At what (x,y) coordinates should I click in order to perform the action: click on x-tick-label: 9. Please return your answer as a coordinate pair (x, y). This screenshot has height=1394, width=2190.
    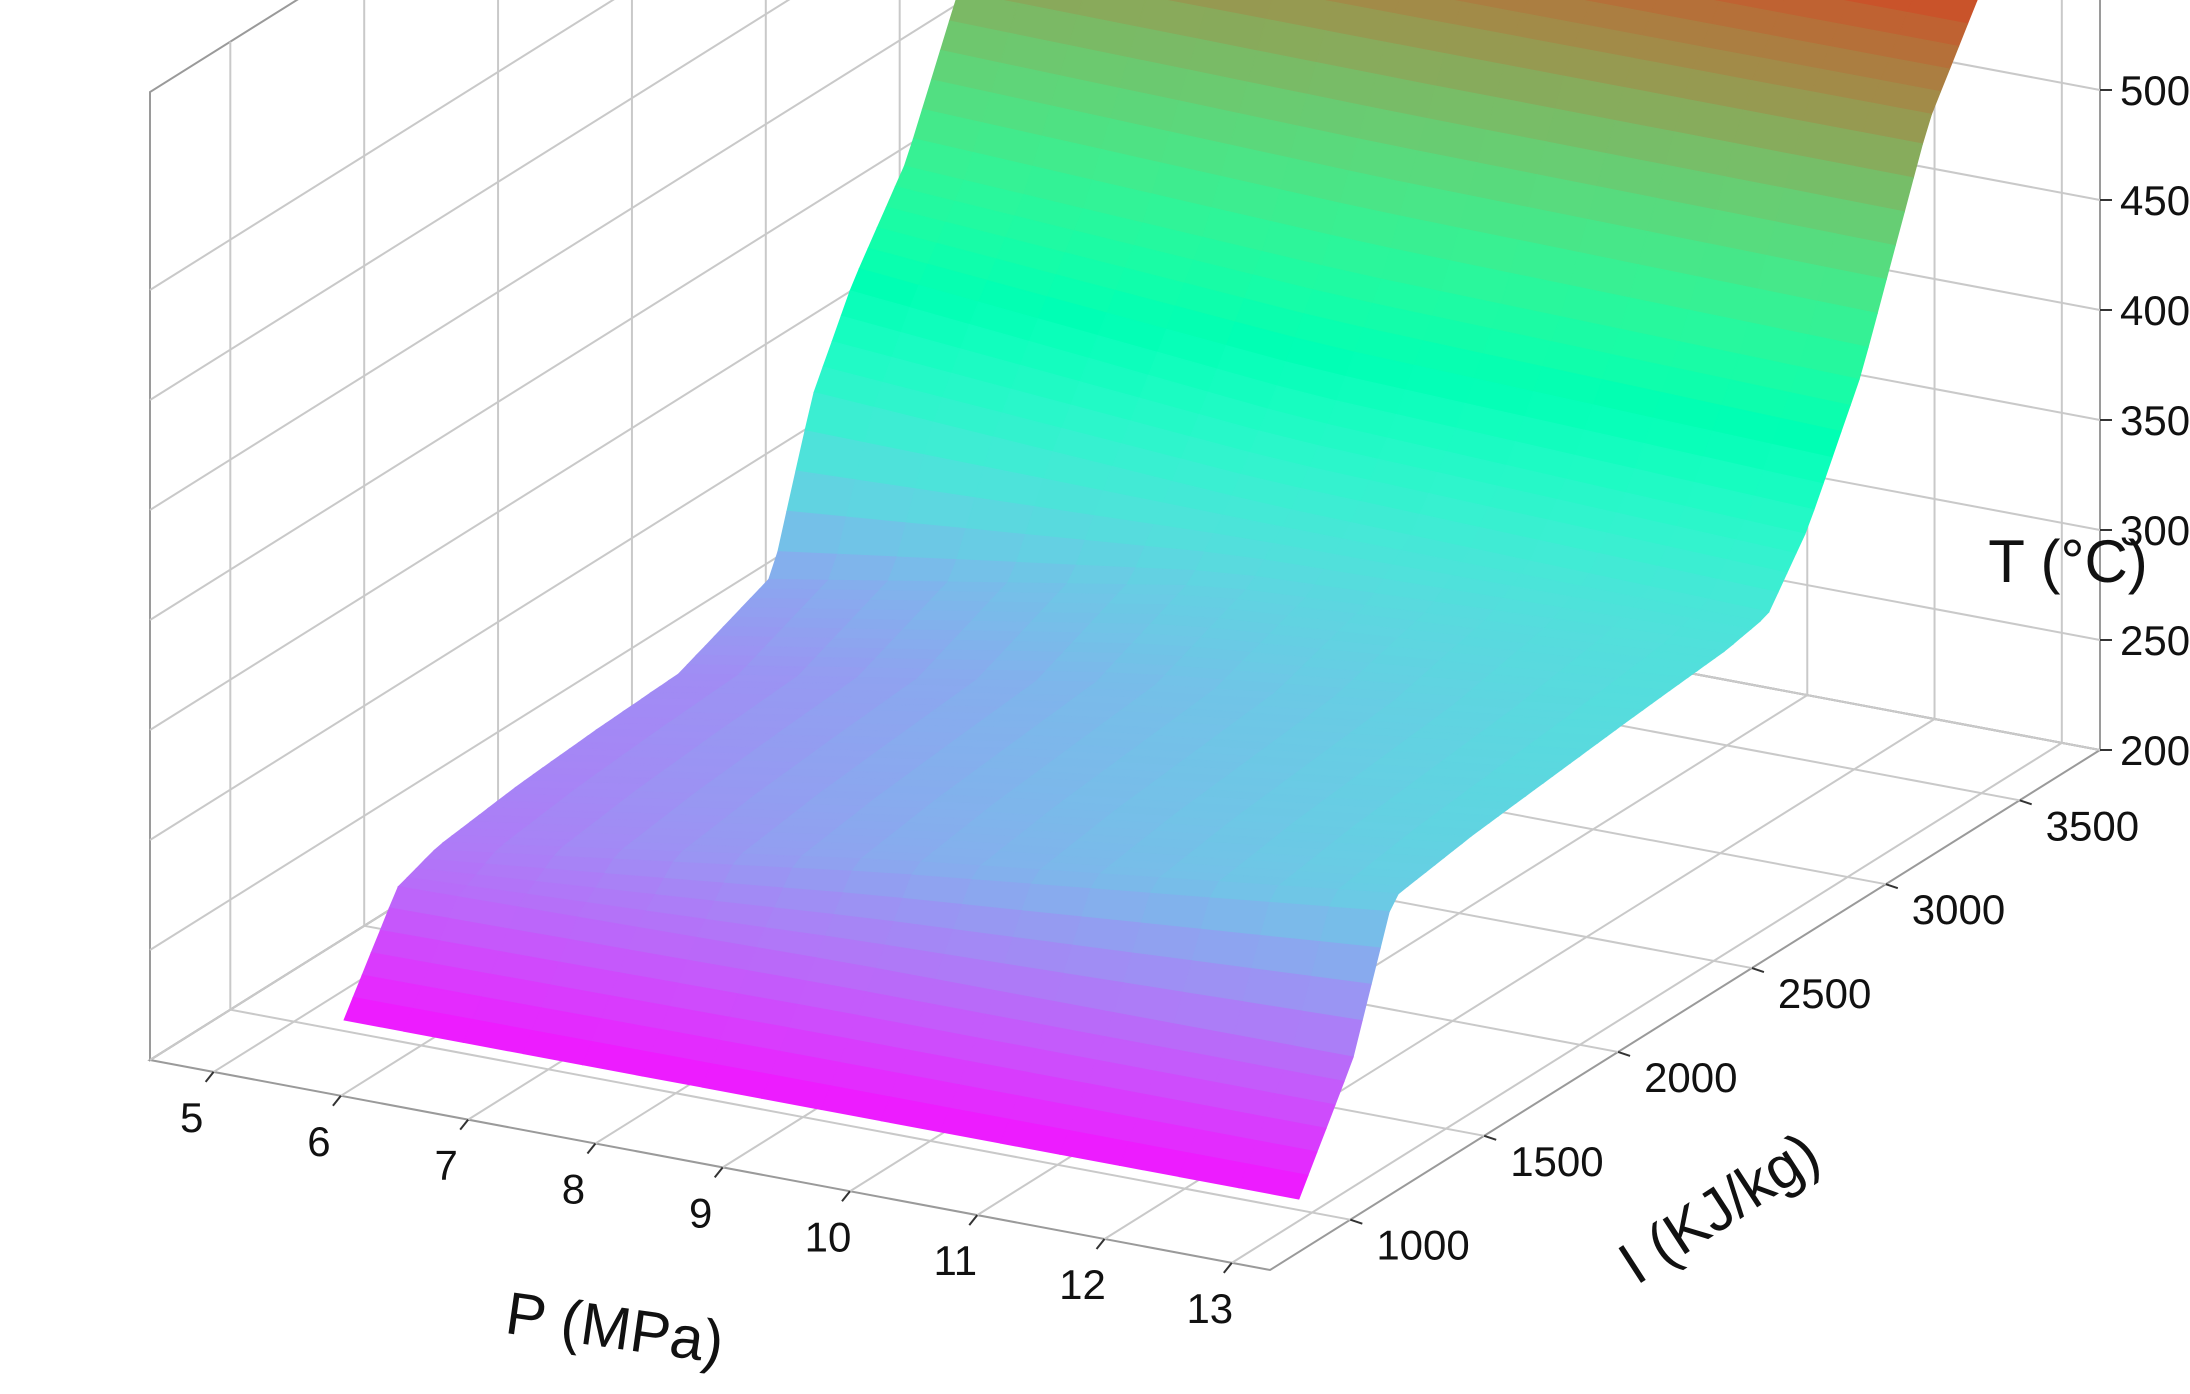
    Looking at the image, I should click on (700, 1212).